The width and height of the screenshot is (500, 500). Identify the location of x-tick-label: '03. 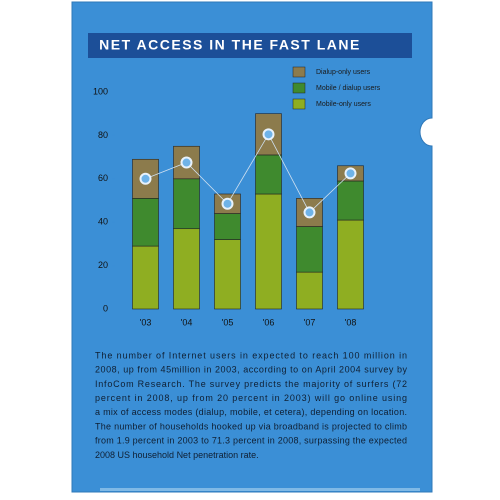
(146, 322).